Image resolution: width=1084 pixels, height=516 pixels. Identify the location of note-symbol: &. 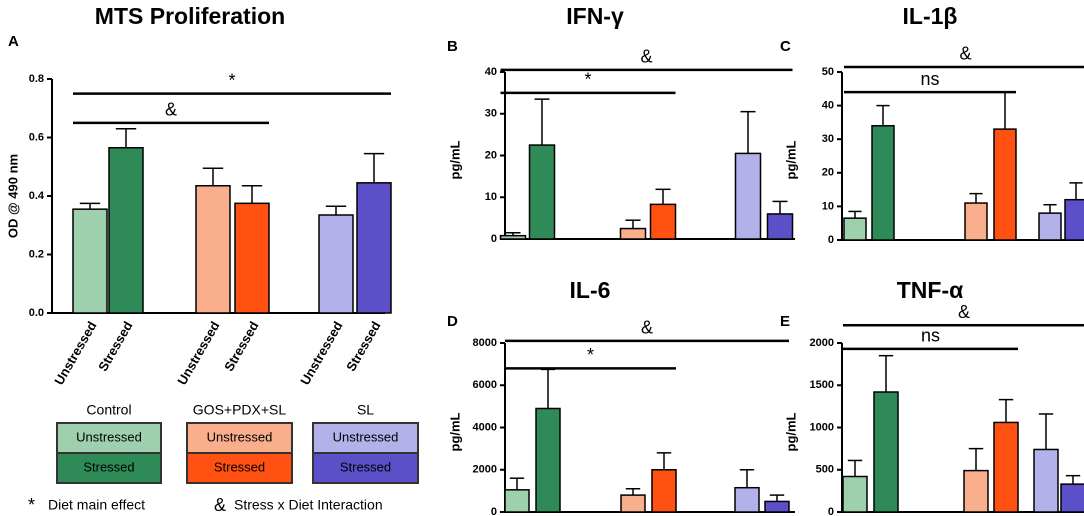
(220, 505).